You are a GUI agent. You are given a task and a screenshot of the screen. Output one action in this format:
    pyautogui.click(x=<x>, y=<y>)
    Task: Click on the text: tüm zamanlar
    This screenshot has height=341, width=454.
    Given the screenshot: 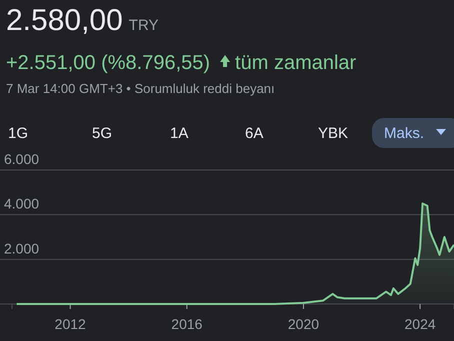 What is the action you would take?
    pyautogui.click(x=296, y=63)
    